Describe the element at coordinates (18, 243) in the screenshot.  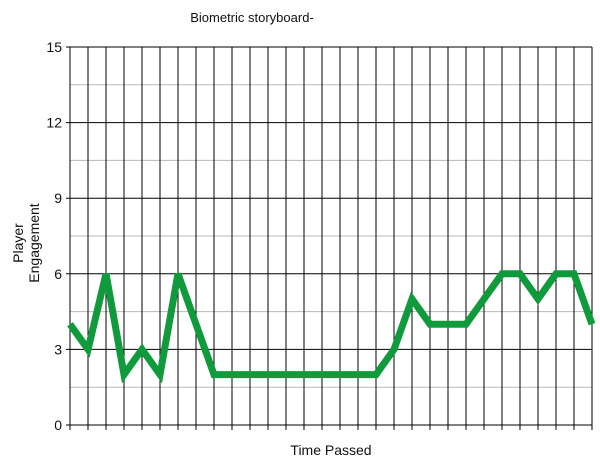
I see `y-axis-label-line-1: Player` at that location.